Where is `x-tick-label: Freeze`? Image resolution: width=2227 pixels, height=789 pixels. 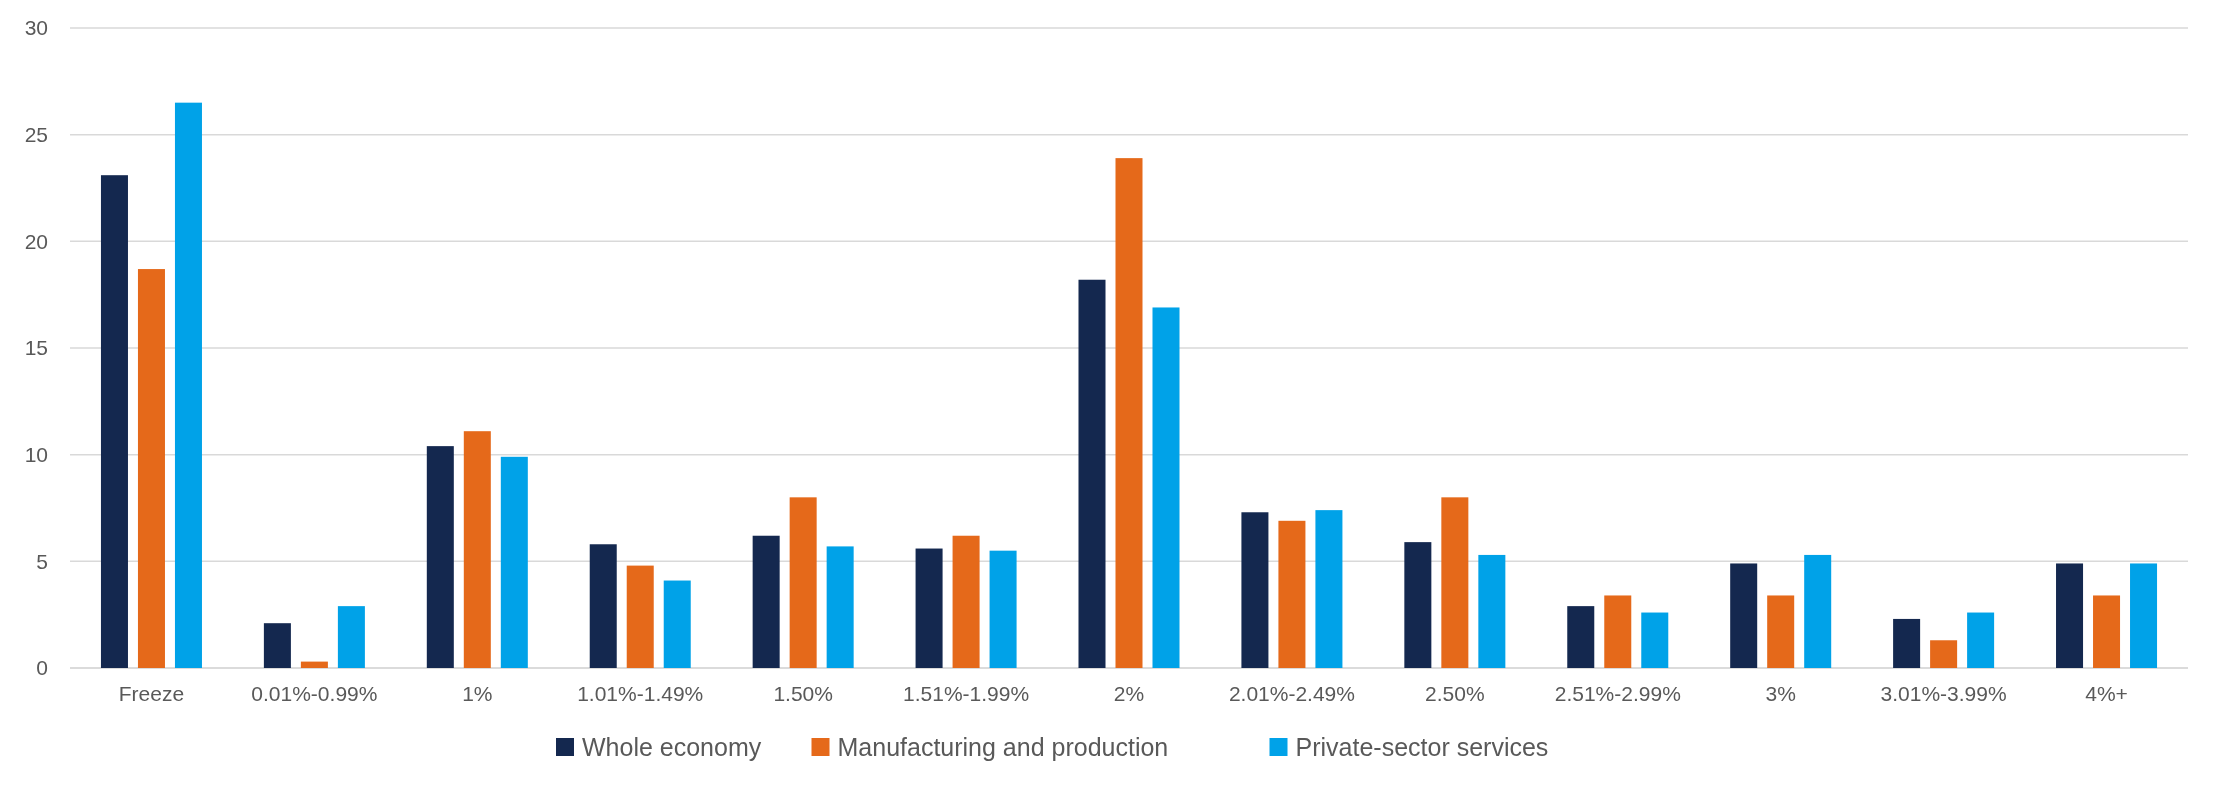 x-tick-label: Freeze is located at coordinates (151, 693).